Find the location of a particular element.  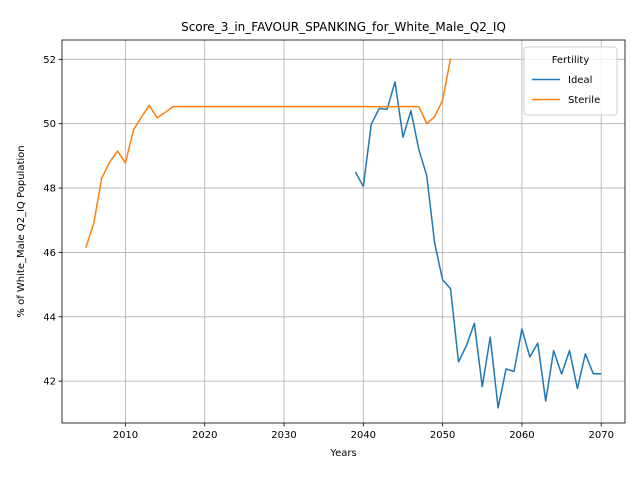

x-tick-label: 2040 is located at coordinates (363, 435).